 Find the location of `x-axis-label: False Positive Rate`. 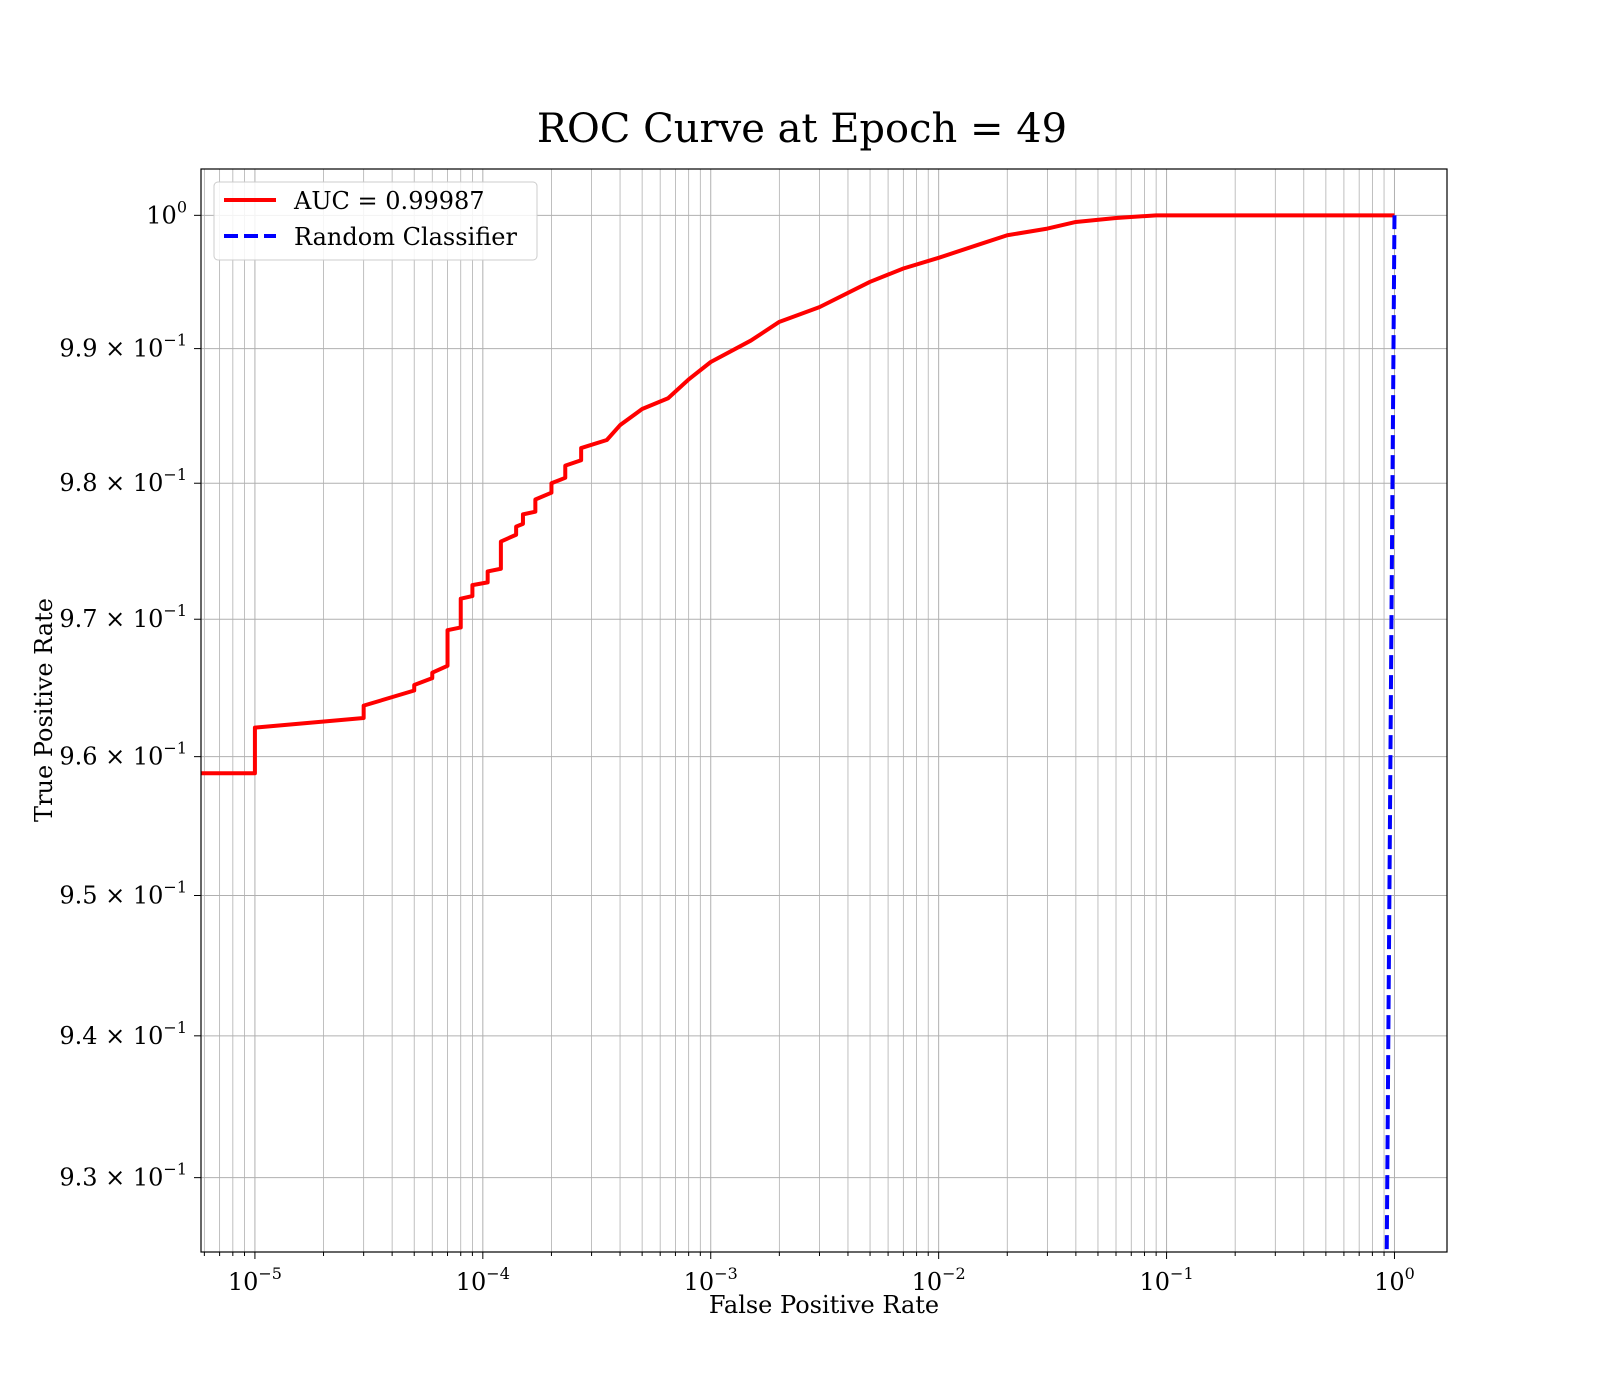

x-axis-label: False Positive Rate is located at coordinates (824, 1305).